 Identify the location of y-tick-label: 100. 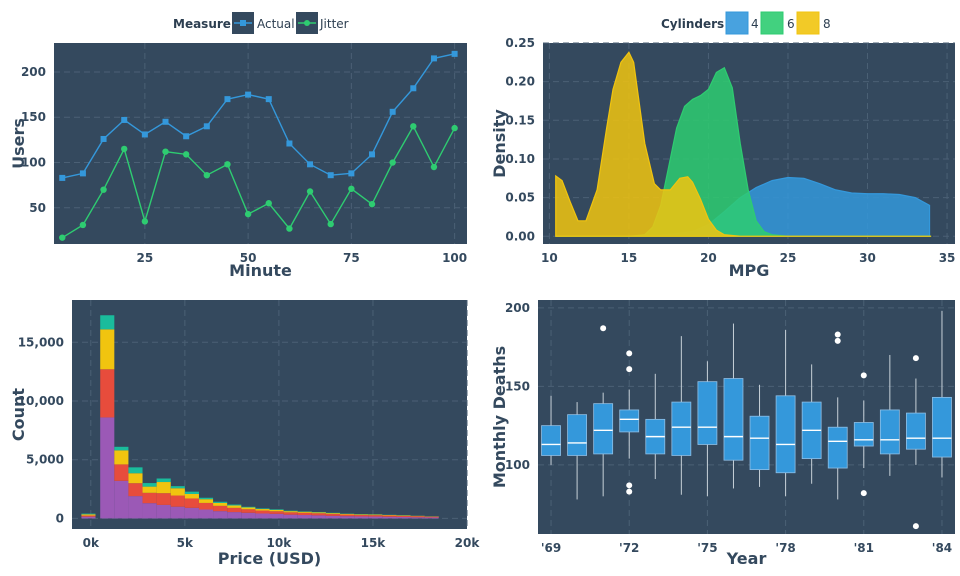
(517, 465).